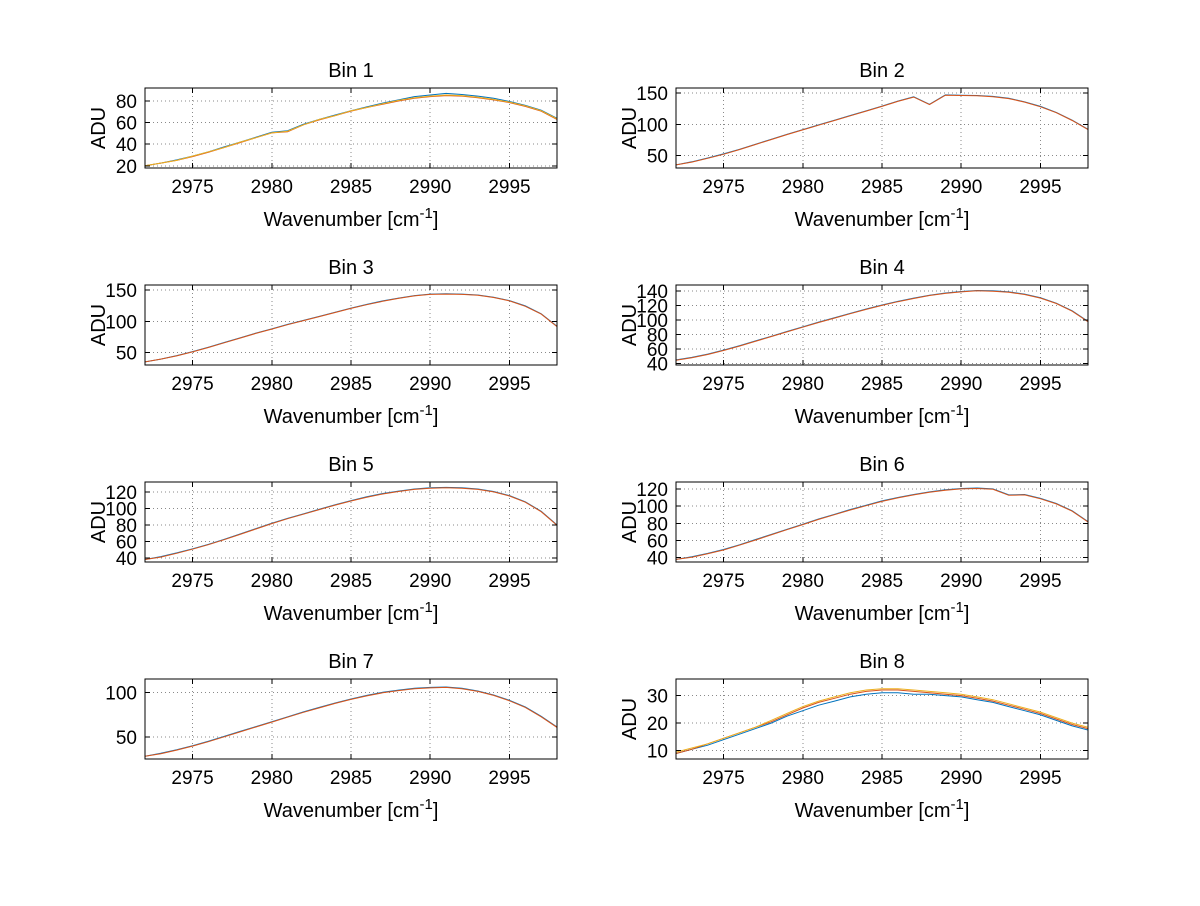 This screenshot has height=906, width=1200. What do you see at coordinates (351, 662) in the screenshot?
I see `subplot-title: Bin 7` at bounding box center [351, 662].